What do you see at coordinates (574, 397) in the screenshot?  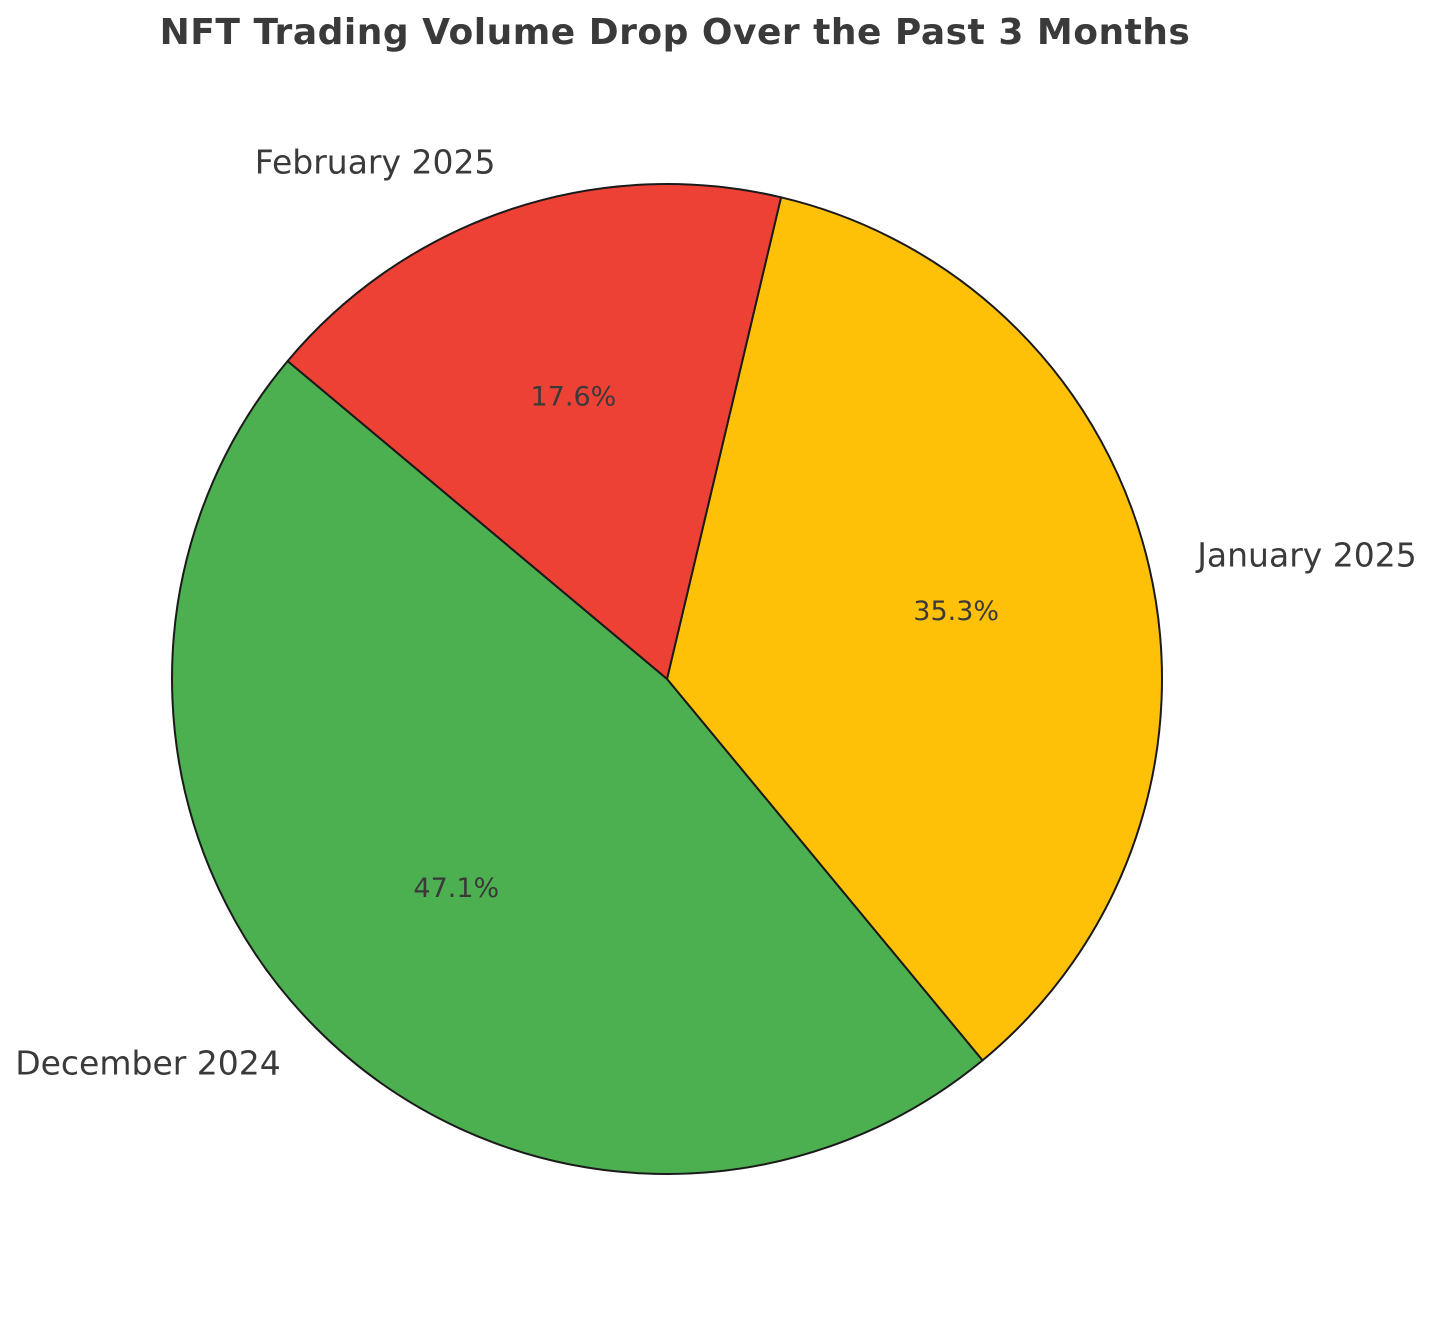 I see `pct-label-february-2025: 17.6%` at bounding box center [574, 397].